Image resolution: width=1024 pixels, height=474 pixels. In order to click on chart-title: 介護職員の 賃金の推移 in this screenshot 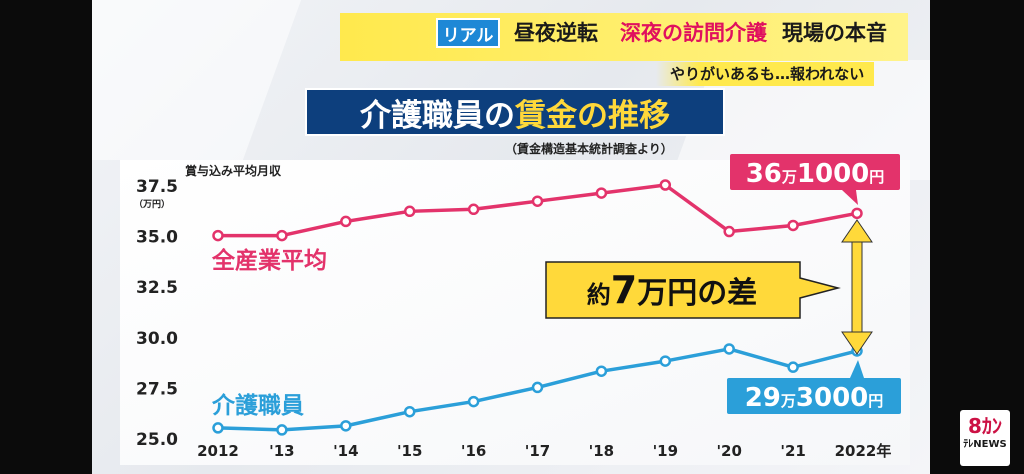, I will do `click(515, 112)`.